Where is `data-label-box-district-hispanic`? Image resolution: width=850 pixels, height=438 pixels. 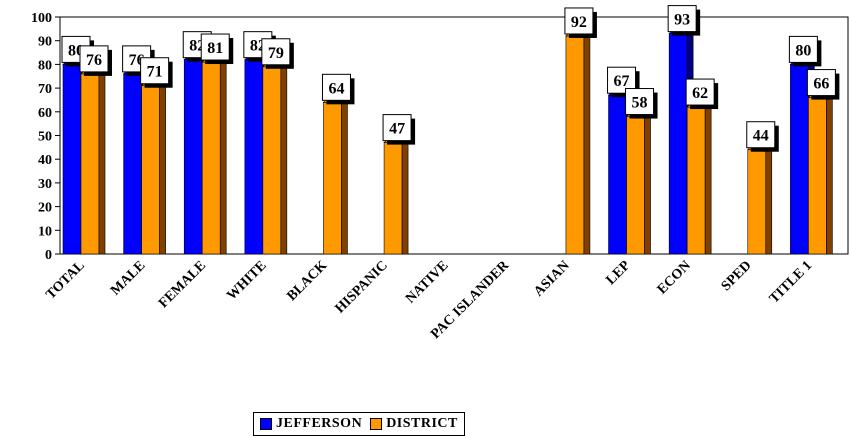 data-label-box-district-hispanic is located at coordinates (397, 128).